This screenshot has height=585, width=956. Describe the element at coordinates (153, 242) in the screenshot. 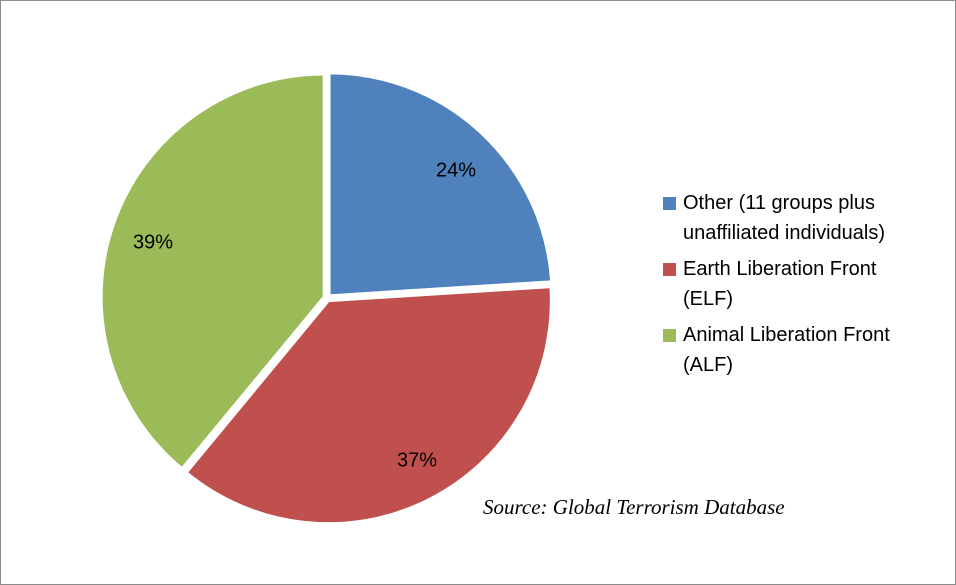

I see `pie-label-alf: 39%` at that location.